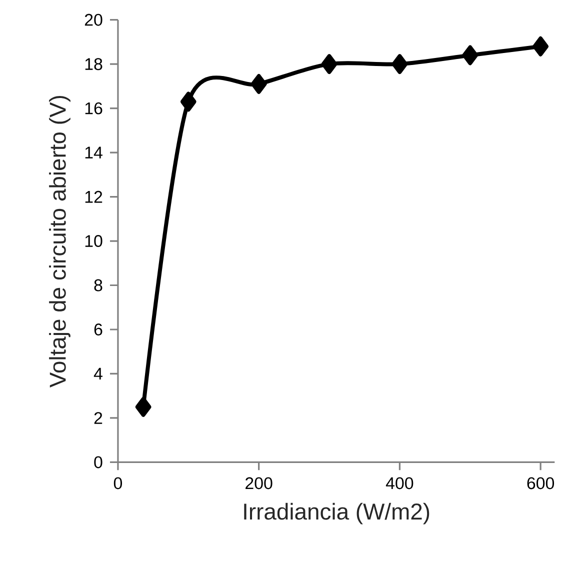  Describe the element at coordinates (98, 285) in the screenshot. I see `y-tick-label: 8` at that location.